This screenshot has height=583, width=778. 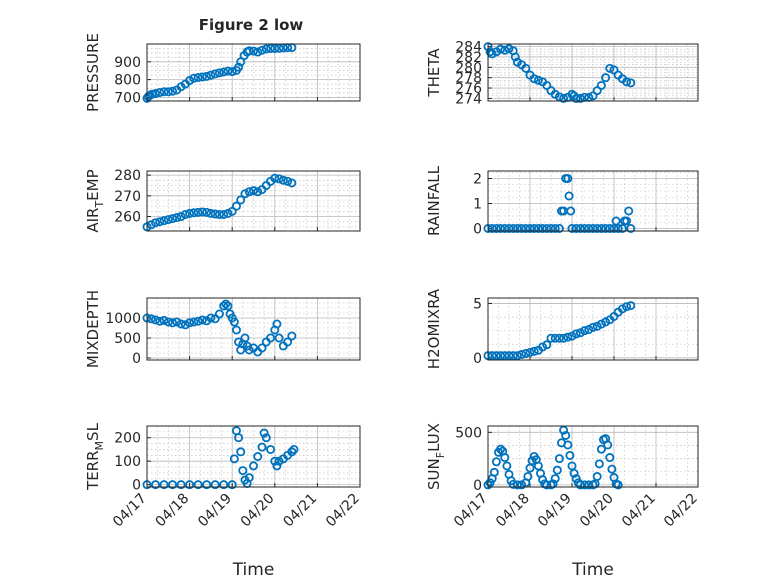 What do you see at coordinates (468, 58) in the screenshot?
I see `y-tick-label: 282` at bounding box center [468, 58].